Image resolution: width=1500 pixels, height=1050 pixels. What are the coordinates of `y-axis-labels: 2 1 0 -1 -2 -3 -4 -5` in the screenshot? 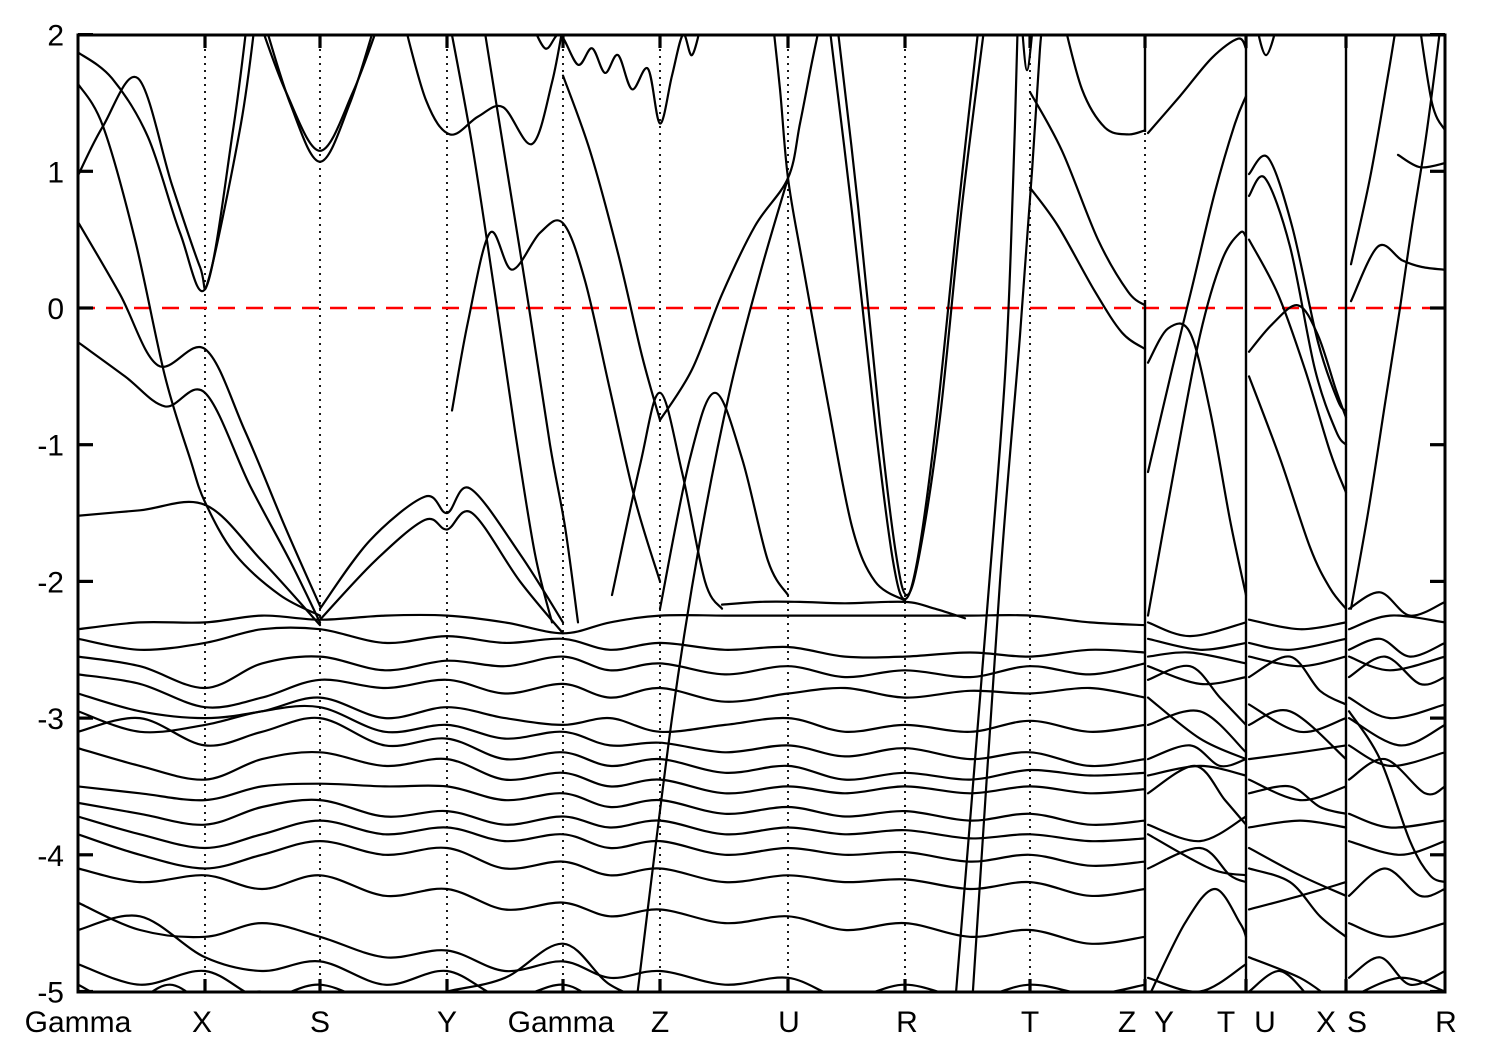 It's located at (50, 515).